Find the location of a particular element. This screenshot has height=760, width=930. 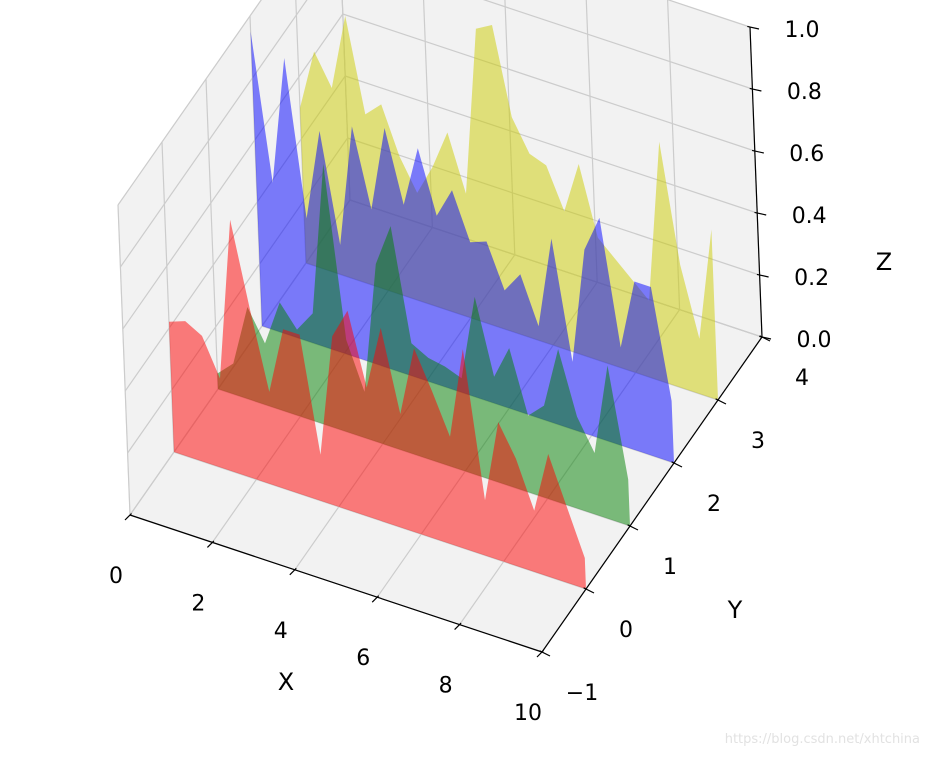

watermark: https://blog.csdn.net/xhtchina is located at coordinates (822, 739).